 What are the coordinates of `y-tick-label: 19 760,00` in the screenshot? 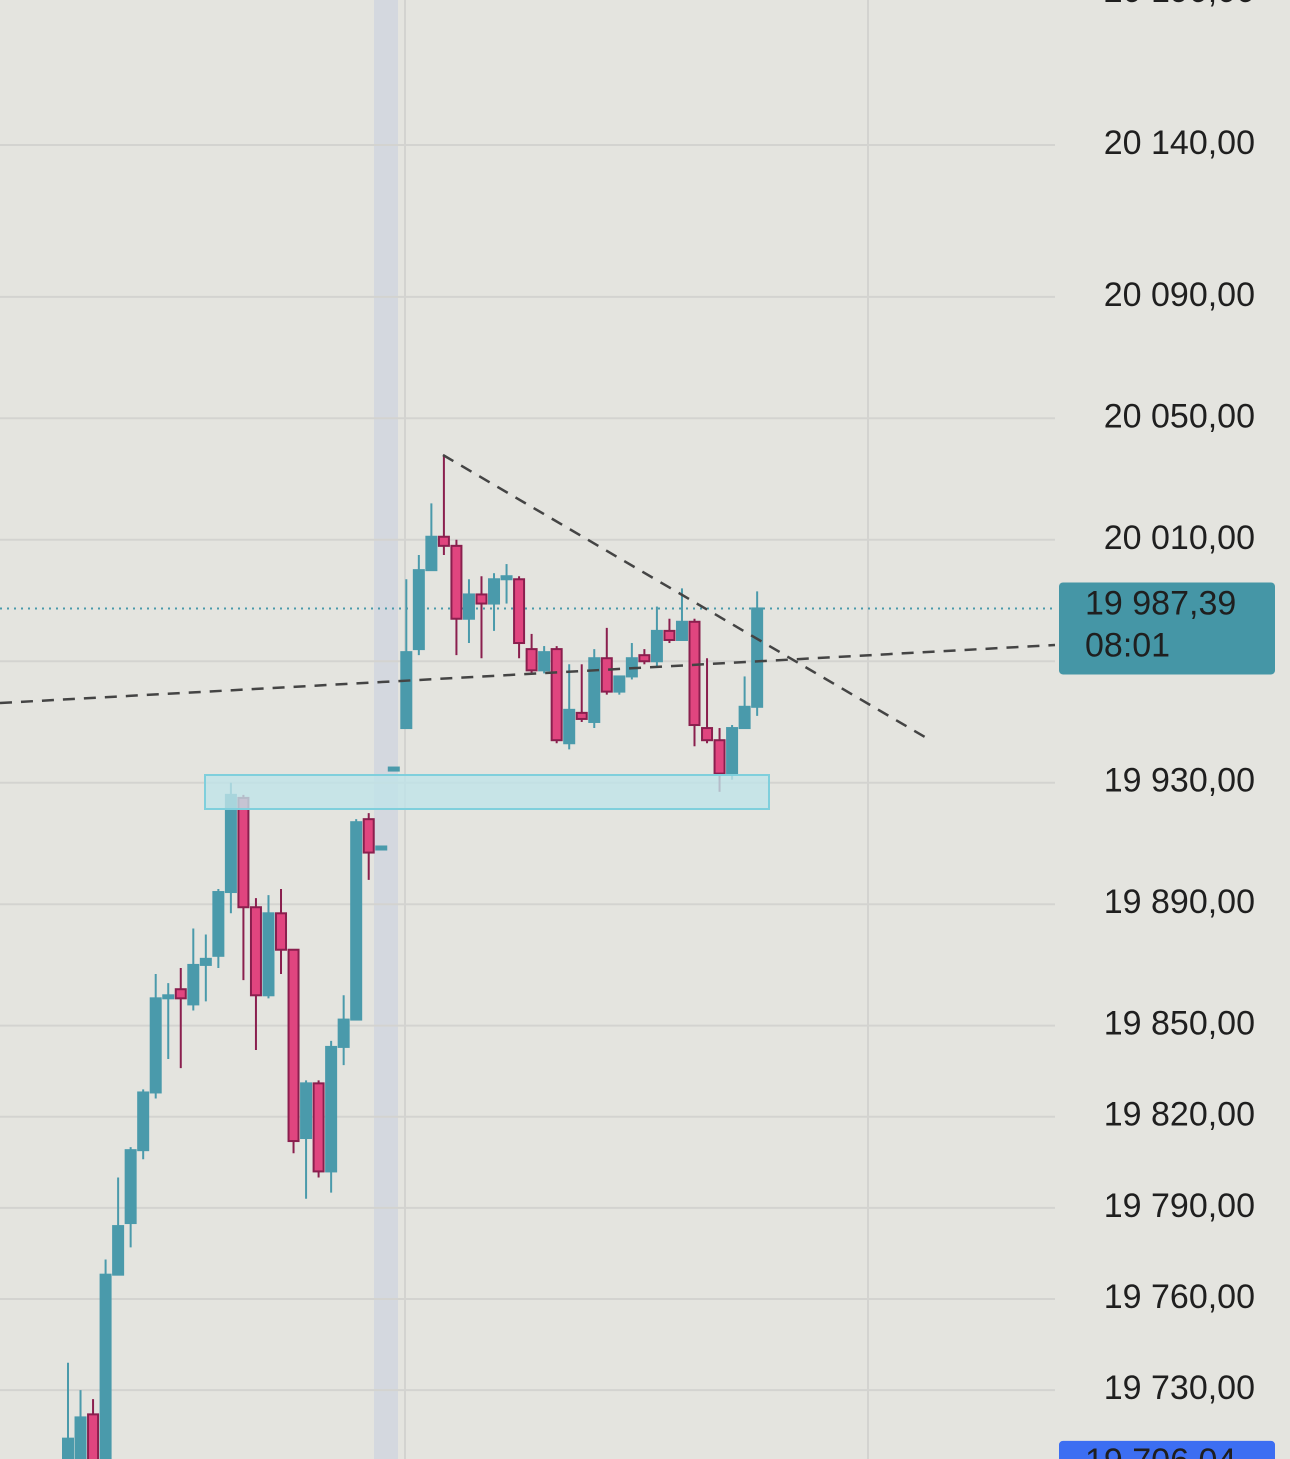 It's located at (1179, 1297).